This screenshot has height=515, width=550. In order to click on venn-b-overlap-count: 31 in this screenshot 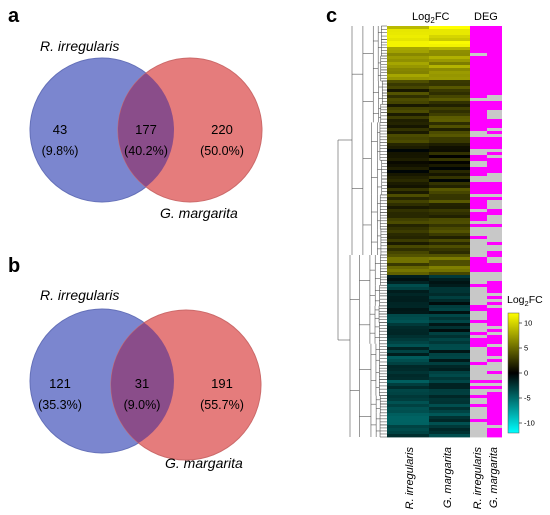, I will do `click(142, 383)`.